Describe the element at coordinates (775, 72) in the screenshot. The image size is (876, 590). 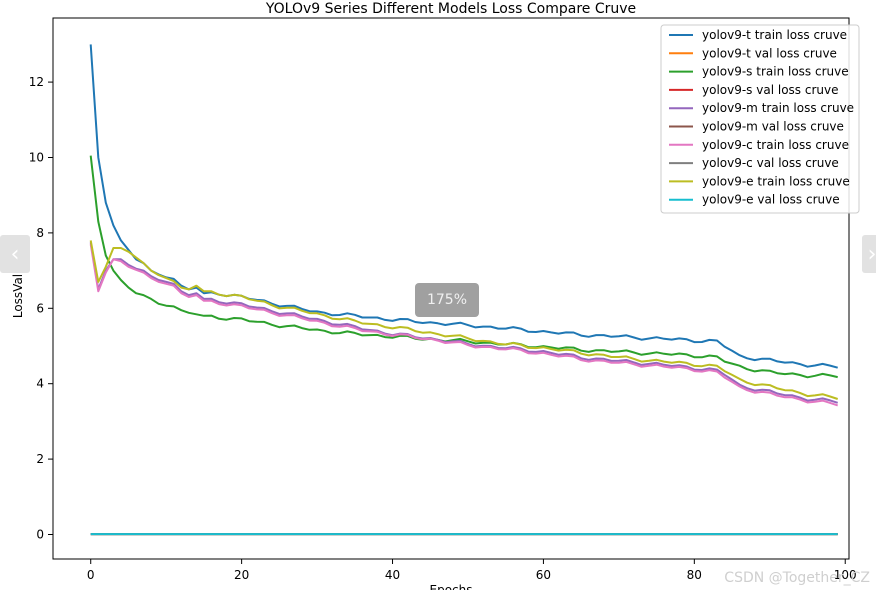
I see `legend-label: yolov9-s train loss cruve` at that location.